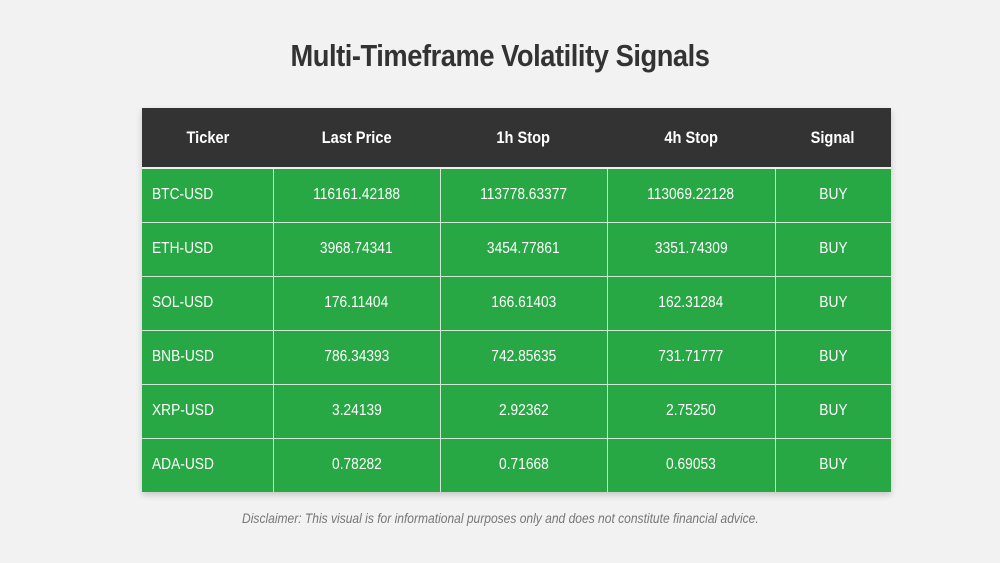  I want to click on ticker-text: ETH-USD, so click(183, 248).